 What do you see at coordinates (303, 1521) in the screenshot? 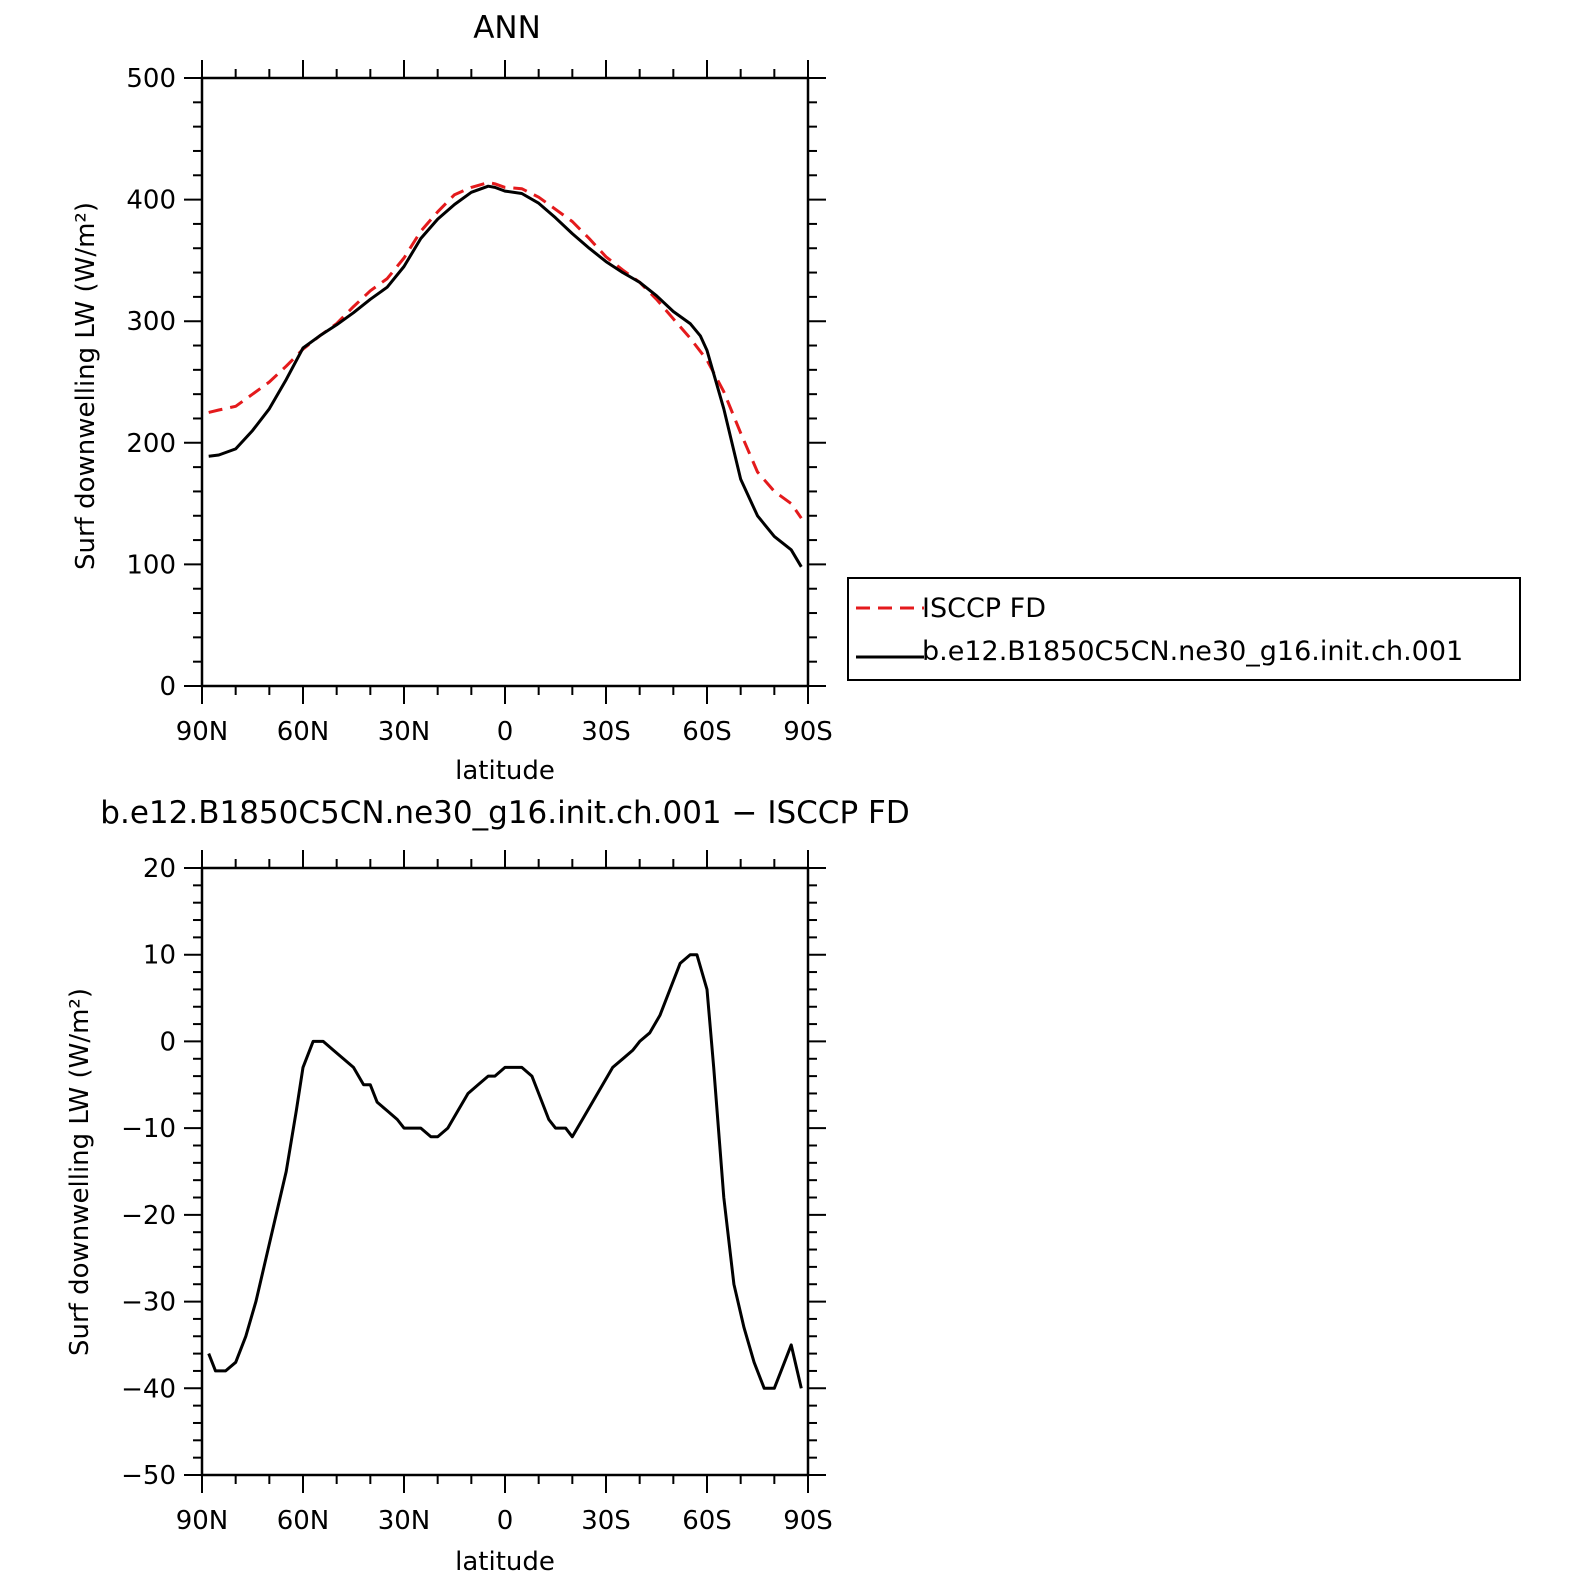
I see `lower-x-tick-label: 60N` at bounding box center [303, 1521].